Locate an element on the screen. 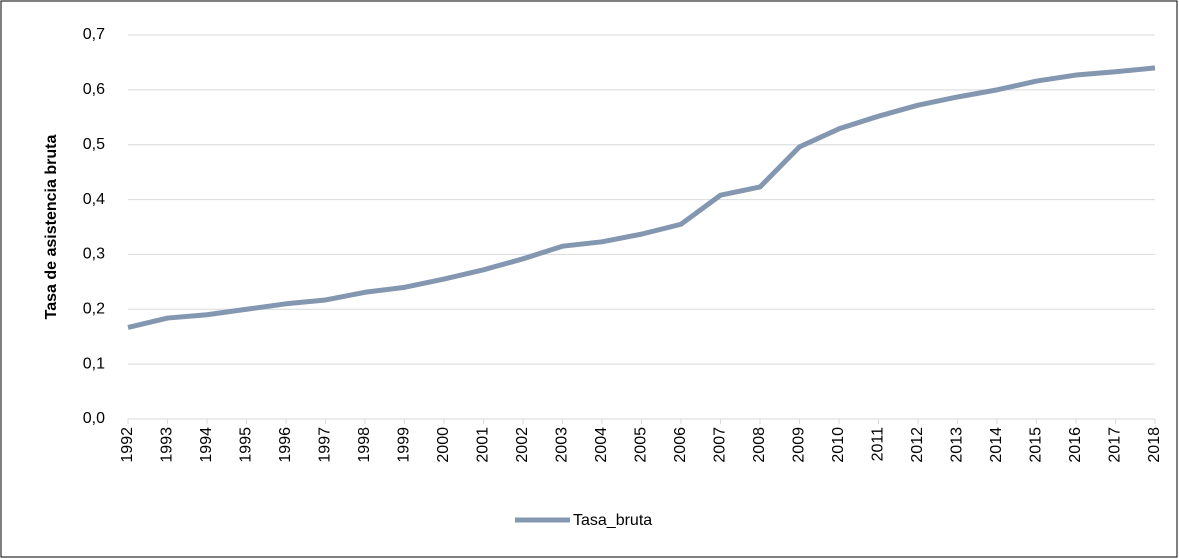 The width and height of the screenshot is (1179, 559). x-tick-label: 1993 is located at coordinates (167, 445).